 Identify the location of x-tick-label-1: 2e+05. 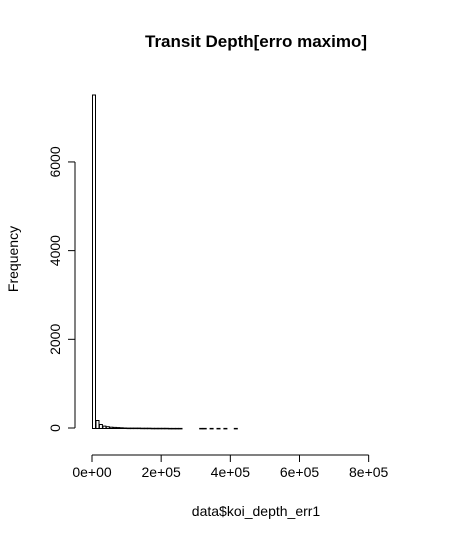
(162, 472).